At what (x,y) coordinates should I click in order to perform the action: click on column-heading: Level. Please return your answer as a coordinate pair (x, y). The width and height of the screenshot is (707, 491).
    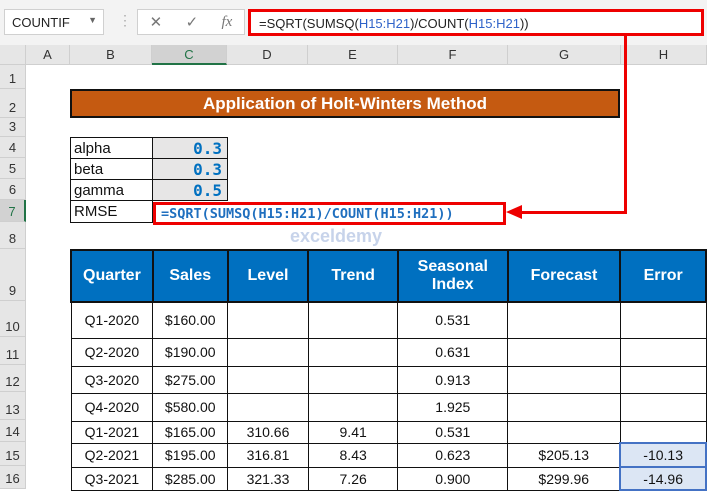
    Looking at the image, I should click on (268, 276).